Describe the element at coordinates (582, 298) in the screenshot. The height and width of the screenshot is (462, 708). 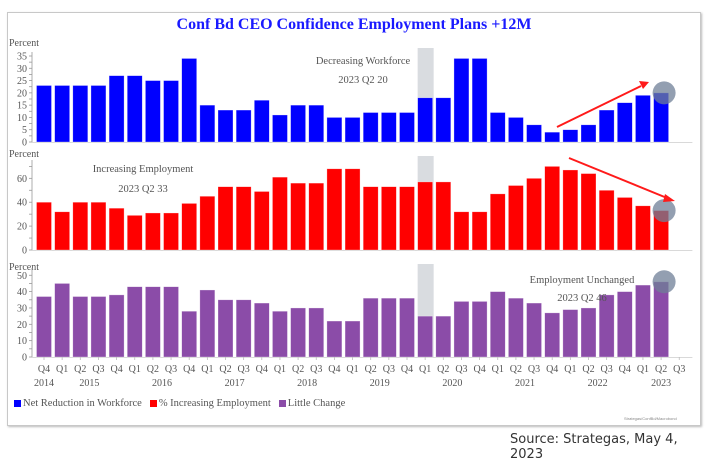
I see `panel-annotation-value: 2023 Q2 46` at that location.